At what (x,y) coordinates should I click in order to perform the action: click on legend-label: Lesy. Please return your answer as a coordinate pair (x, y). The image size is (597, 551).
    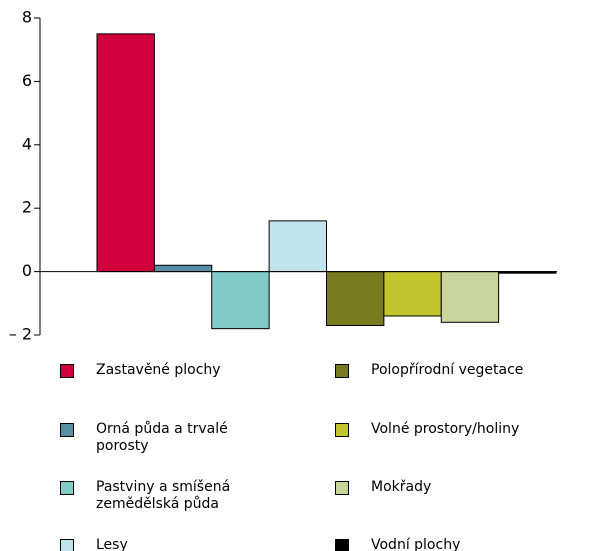
    Looking at the image, I should click on (112, 544).